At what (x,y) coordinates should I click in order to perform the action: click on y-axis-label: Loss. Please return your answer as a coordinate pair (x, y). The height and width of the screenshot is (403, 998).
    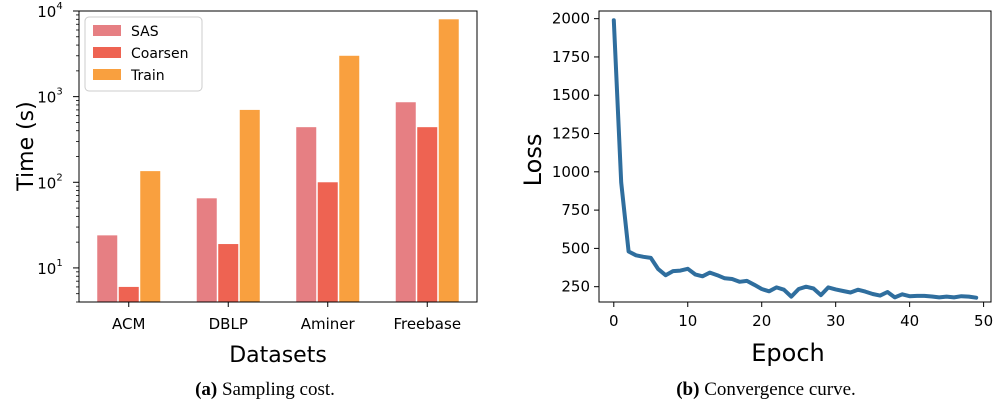
    Looking at the image, I should click on (533, 160).